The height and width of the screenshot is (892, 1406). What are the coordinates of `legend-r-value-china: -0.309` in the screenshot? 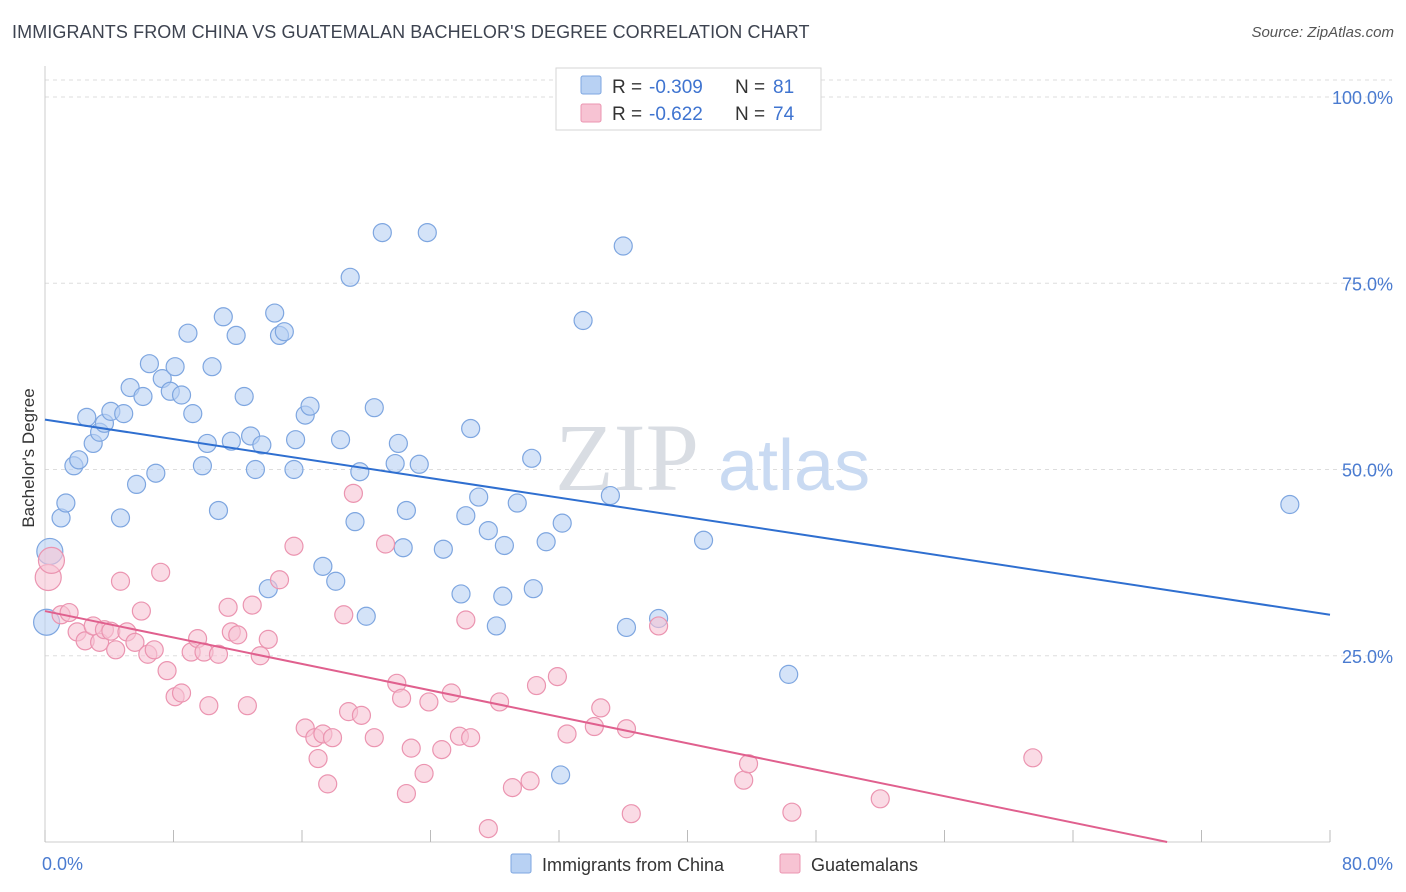 It's located at (676, 87).